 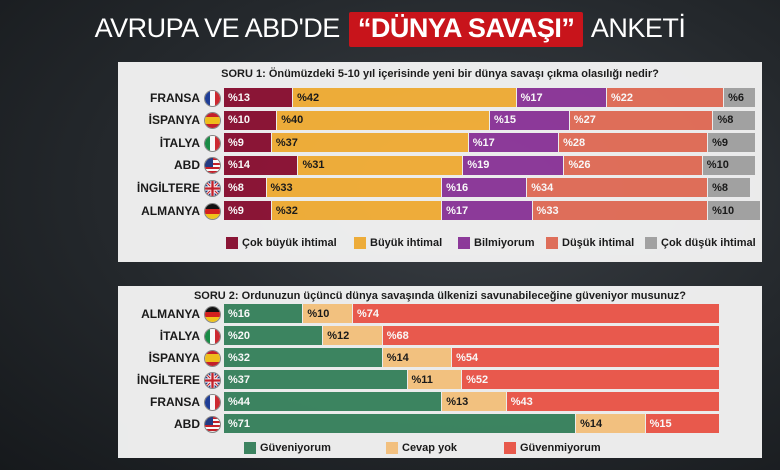 I want to click on category-label: İSPANYA, so click(x=174, y=120).